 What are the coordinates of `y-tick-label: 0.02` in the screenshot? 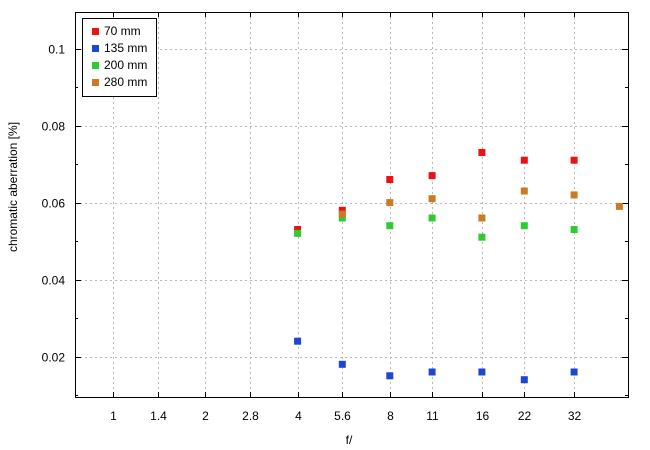 It's located at (54, 358).